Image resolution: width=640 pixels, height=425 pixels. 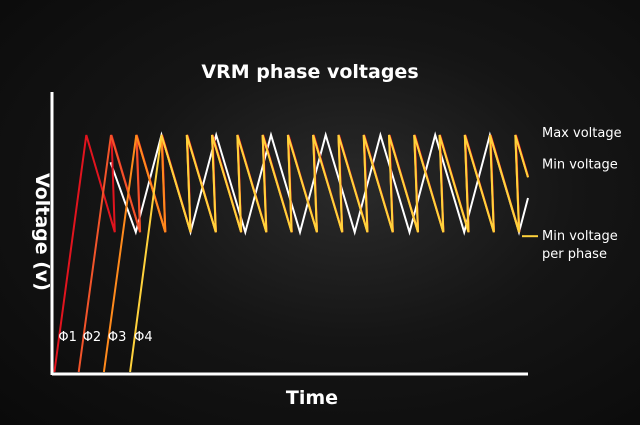 I want to click on annotation-3: Min voltage, so click(x=580, y=236).